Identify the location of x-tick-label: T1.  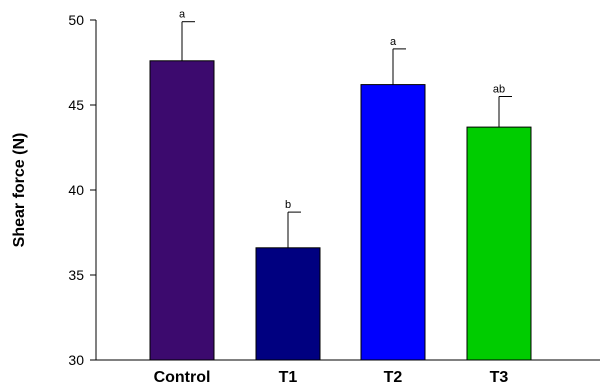
(288, 376).